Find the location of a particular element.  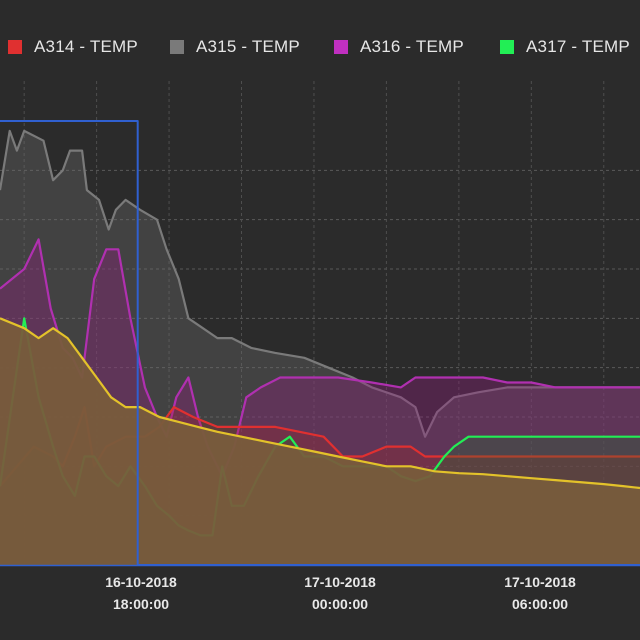

legend-item-4: A317 - TEMP is located at coordinates (565, 47).